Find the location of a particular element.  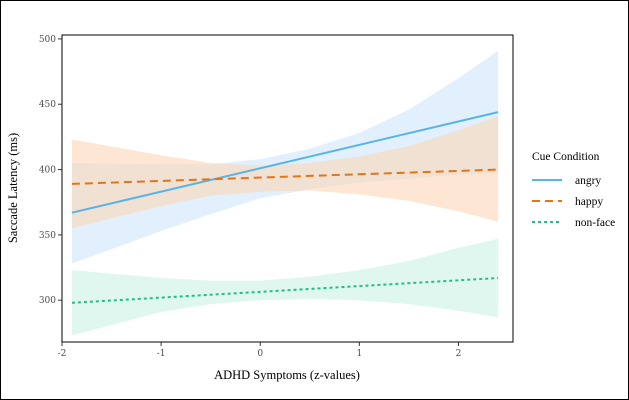

x-tick-label: 2 is located at coordinates (459, 354).